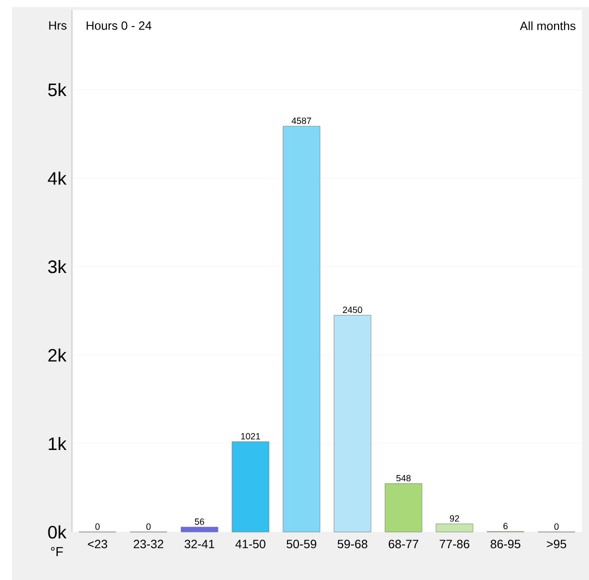 The width and height of the screenshot is (589, 580). What do you see at coordinates (57, 532) in the screenshot?
I see `y-tick-label: 0k` at bounding box center [57, 532].